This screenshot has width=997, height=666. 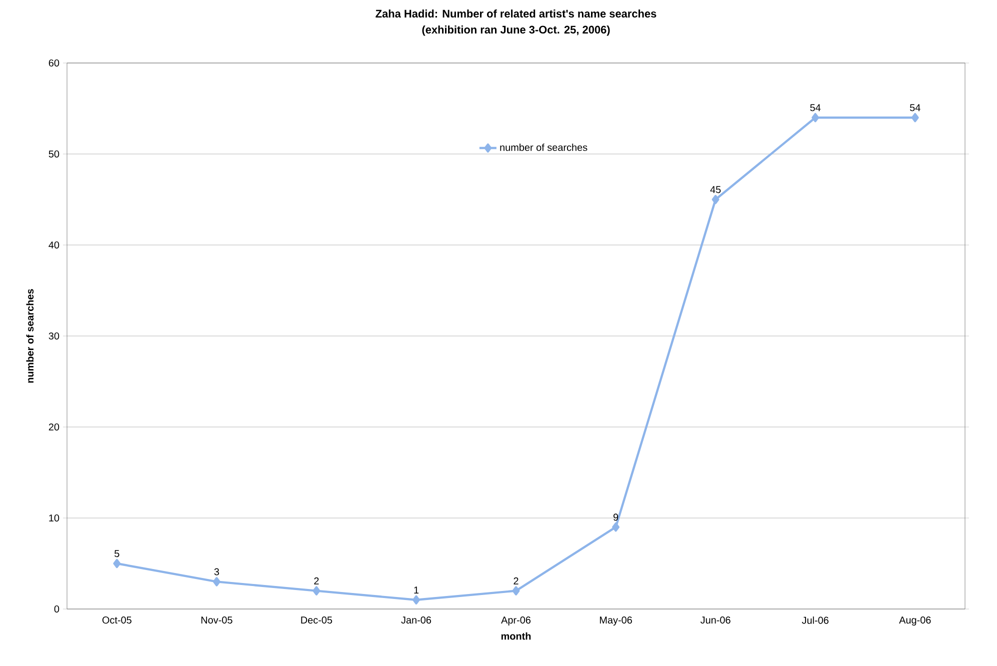 I want to click on chart-subtitle: (exhibition ran June 3-Oct. 25, 2006), so click(x=516, y=31).